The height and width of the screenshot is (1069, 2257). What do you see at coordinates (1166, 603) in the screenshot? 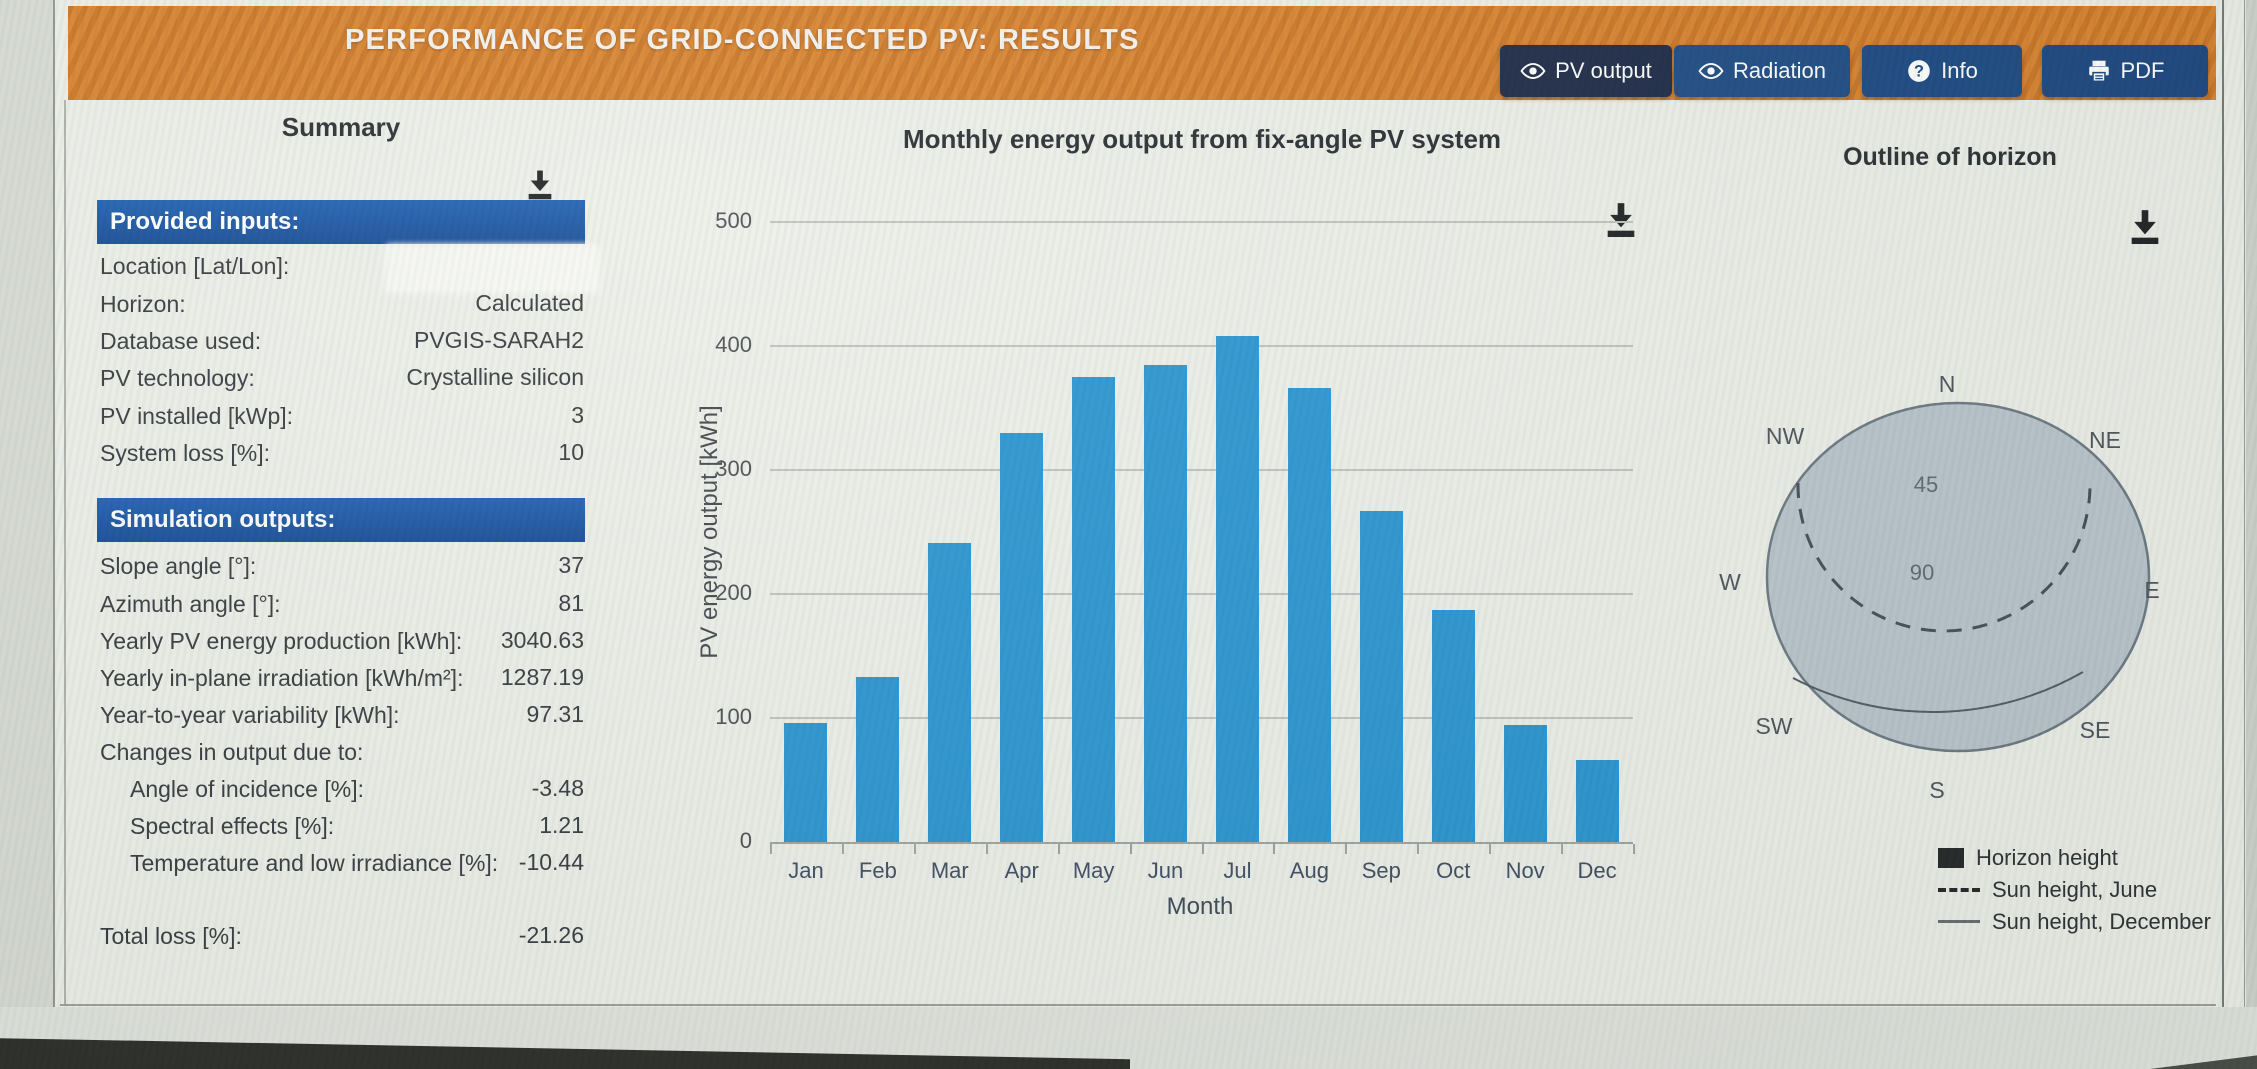
I see `bar-jun` at bounding box center [1166, 603].